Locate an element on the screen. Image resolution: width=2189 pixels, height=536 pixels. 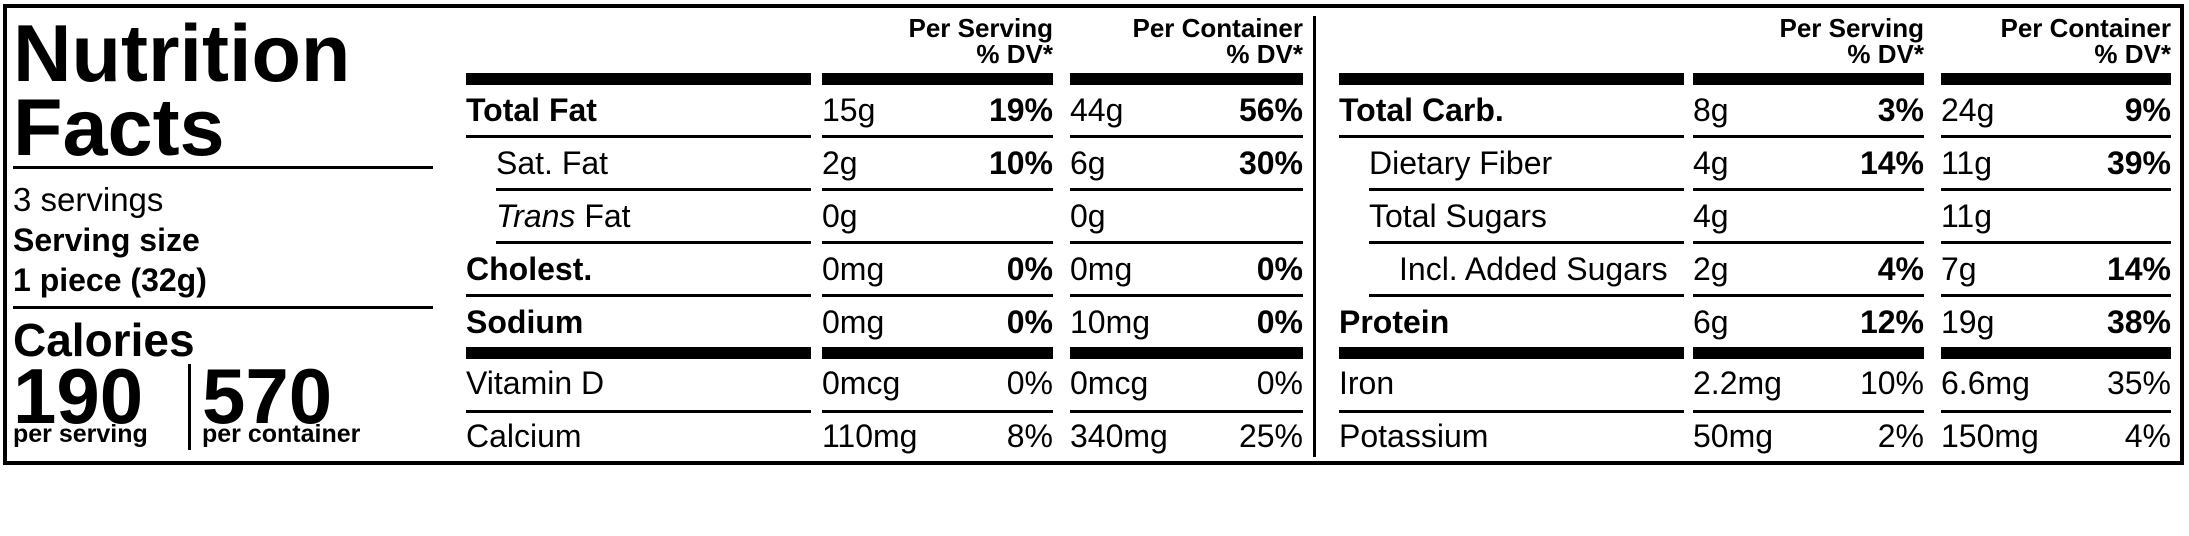
serving-size-value: 1 piece (32g) is located at coordinates (110, 280).